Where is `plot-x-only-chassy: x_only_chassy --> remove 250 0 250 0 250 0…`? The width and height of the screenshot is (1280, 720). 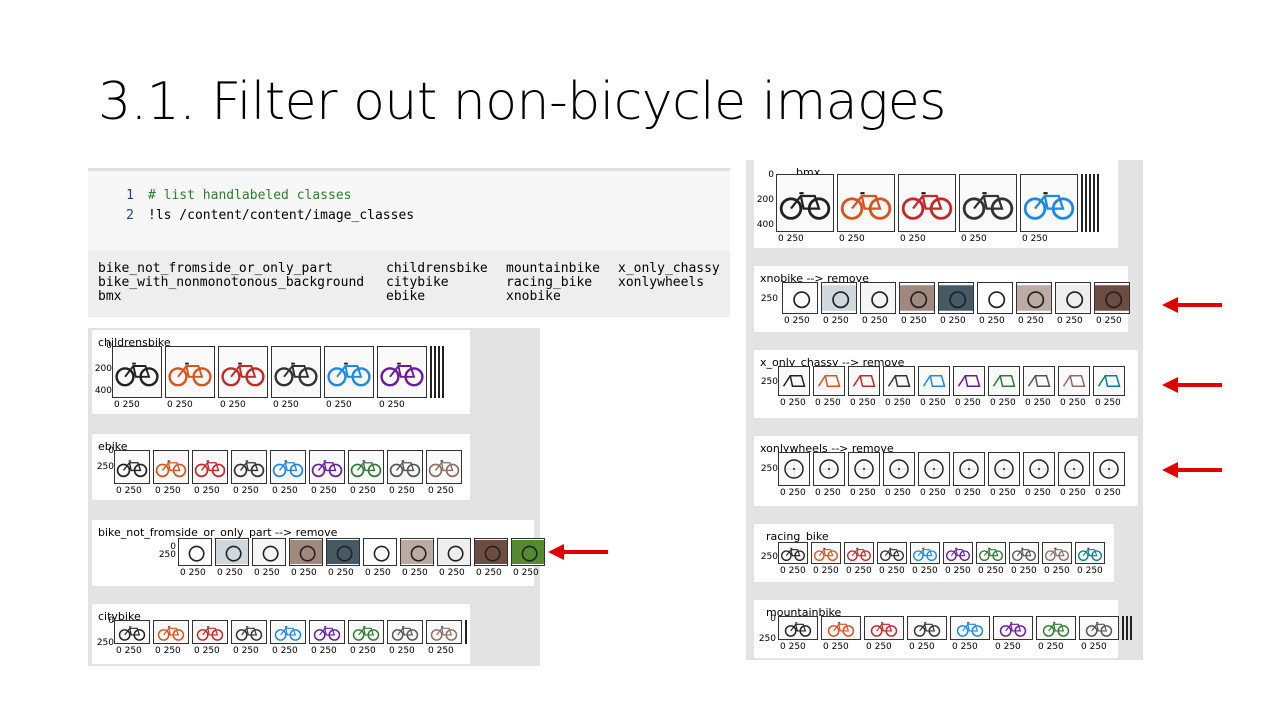
plot-x-only-chassy: x_only_chassy --> remove 250 0 250 0 250 0… is located at coordinates (946, 384).